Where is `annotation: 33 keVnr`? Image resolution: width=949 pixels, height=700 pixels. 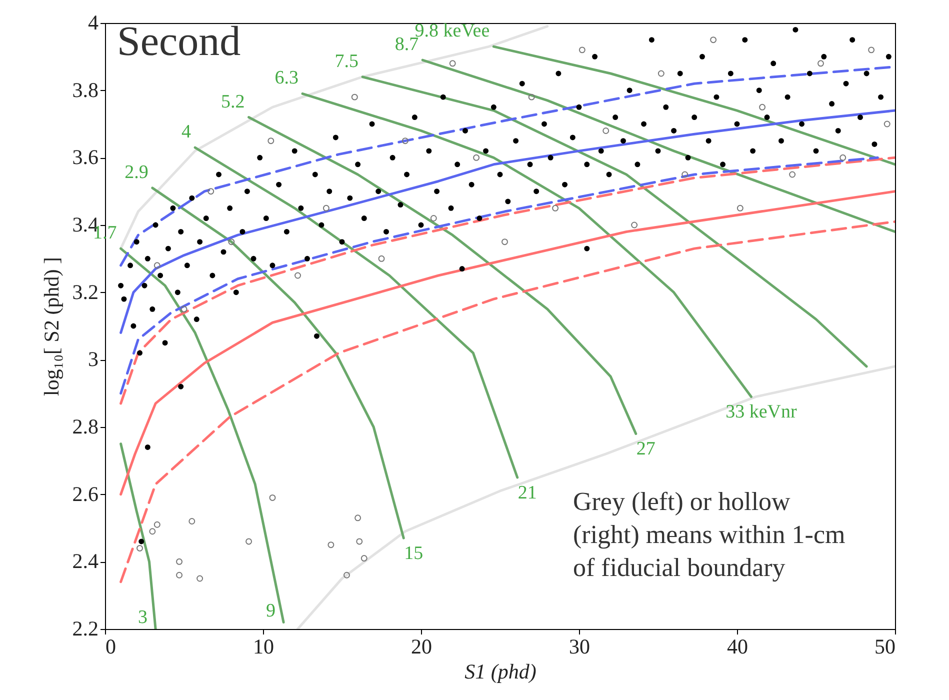
annotation: 33 keVnr is located at coordinates (762, 412).